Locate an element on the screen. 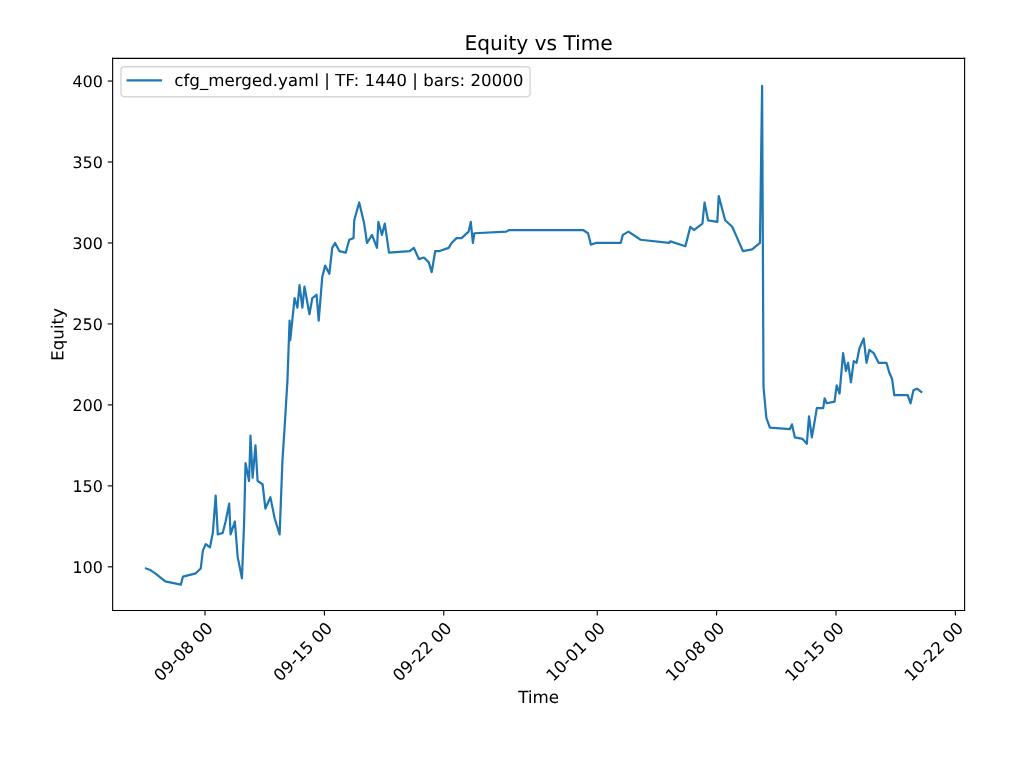  y-tick-label: 100 is located at coordinates (88, 567).